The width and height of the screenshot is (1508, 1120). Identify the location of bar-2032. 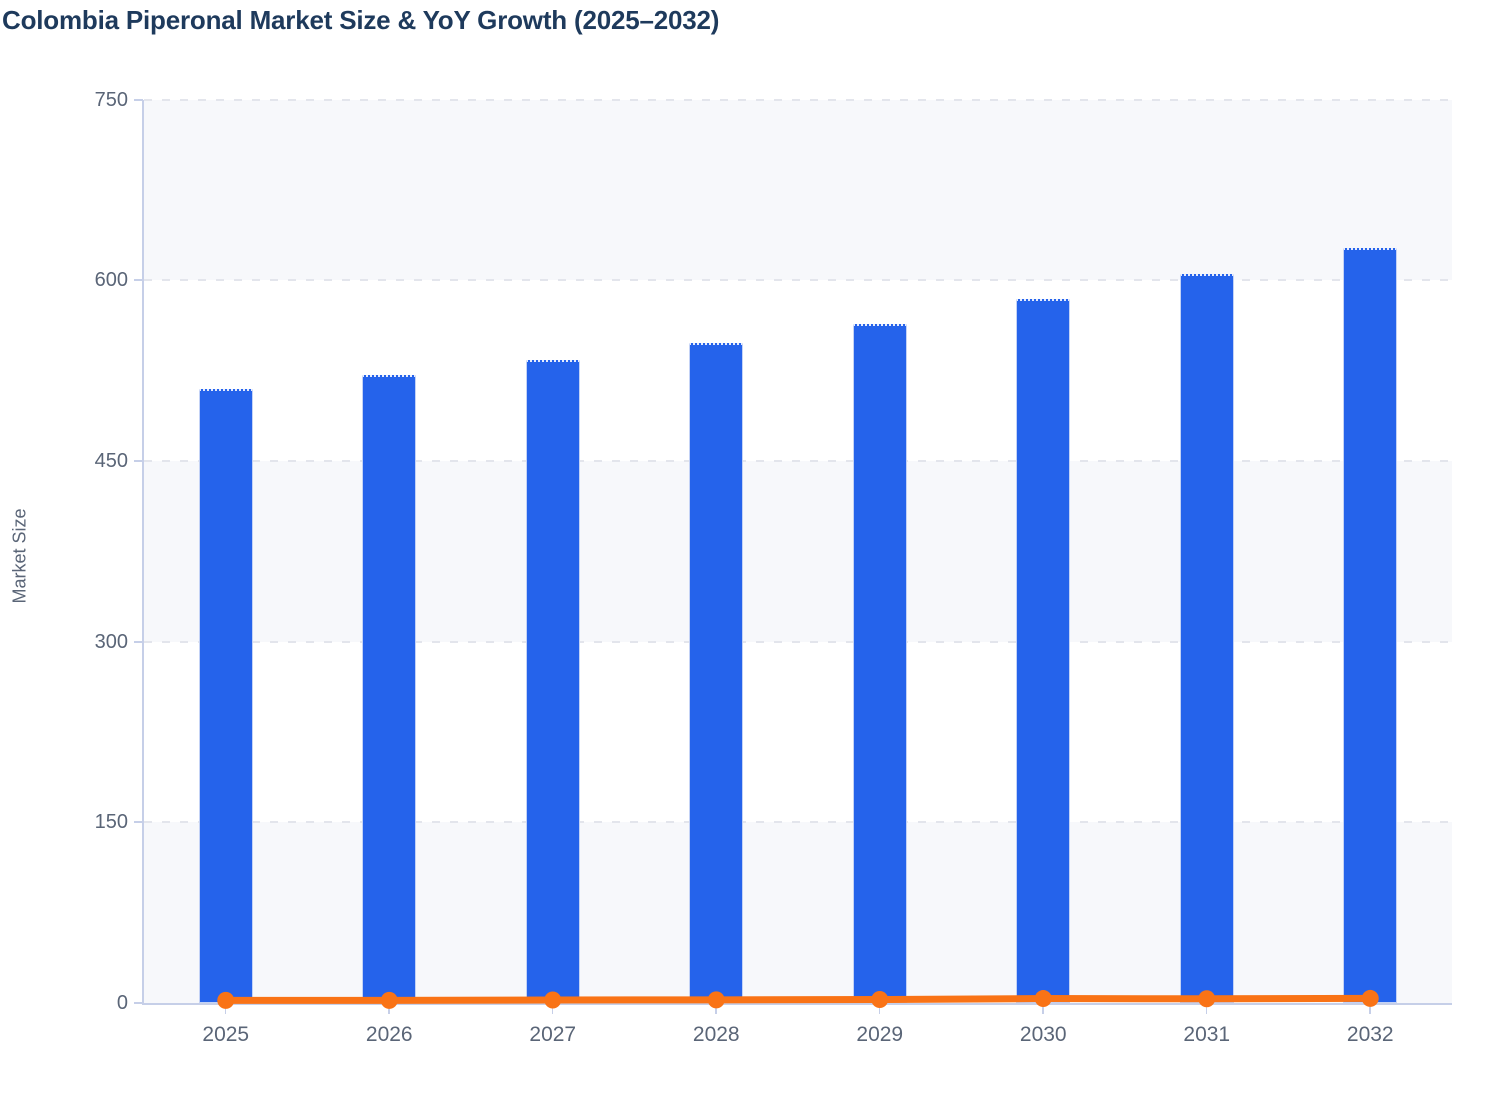
(1370, 625).